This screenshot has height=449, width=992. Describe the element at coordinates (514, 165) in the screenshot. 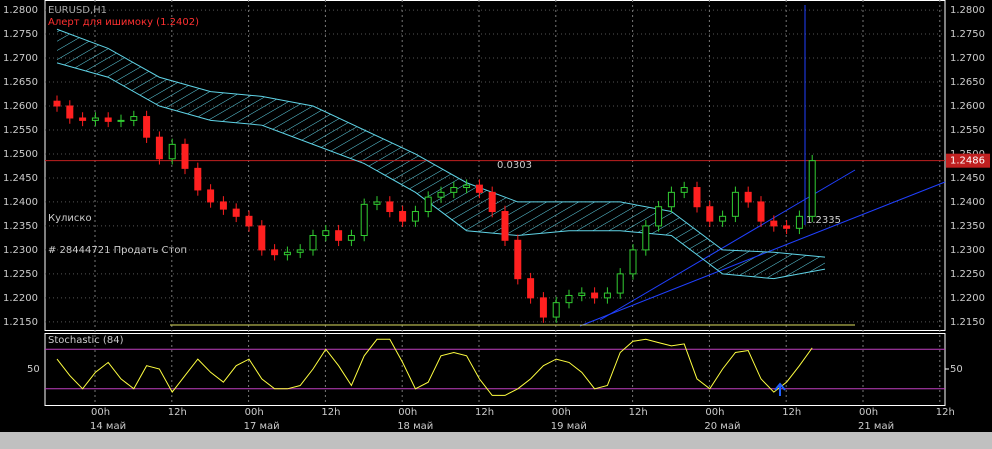

I see `annotation: 0.0303` at that location.